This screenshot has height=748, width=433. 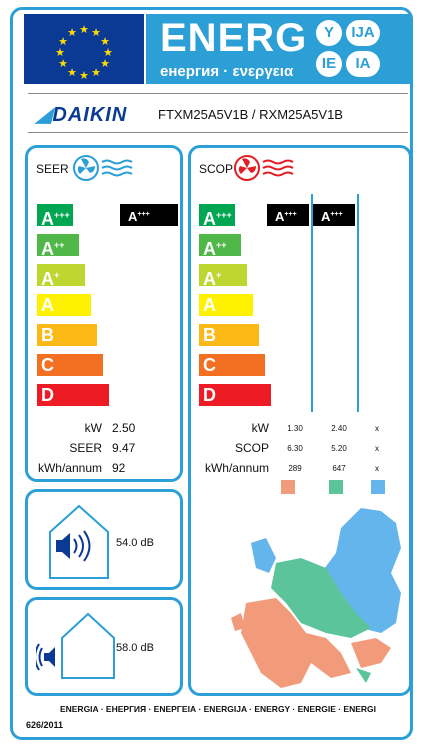 I want to click on seer-title: SEER, so click(x=52, y=169).